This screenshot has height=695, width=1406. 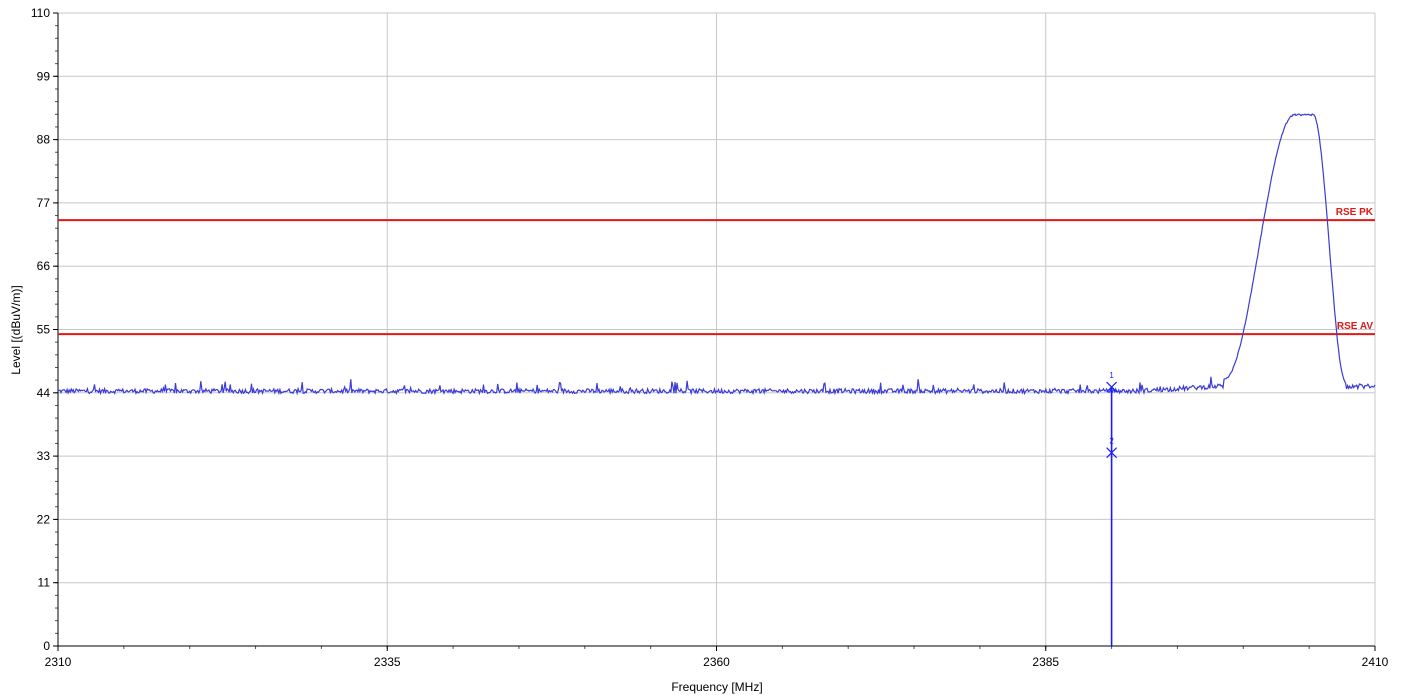 What do you see at coordinates (44, 76) in the screenshot?
I see `y-tick-label: 99` at bounding box center [44, 76].